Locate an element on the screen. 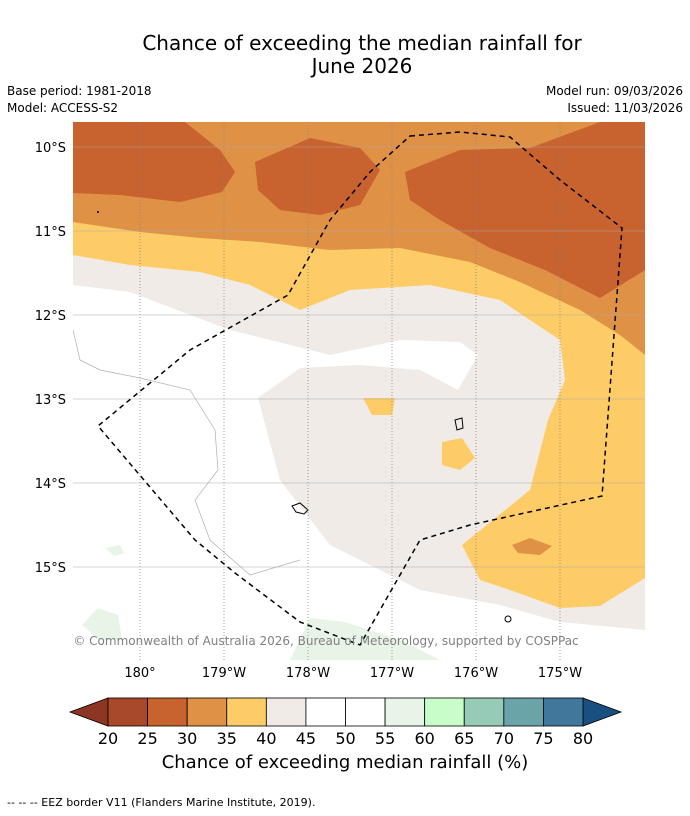 The height and width of the screenshot is (816, 690). model-name: Model: ACCESS-S2 is located at coordinates (63, 108).